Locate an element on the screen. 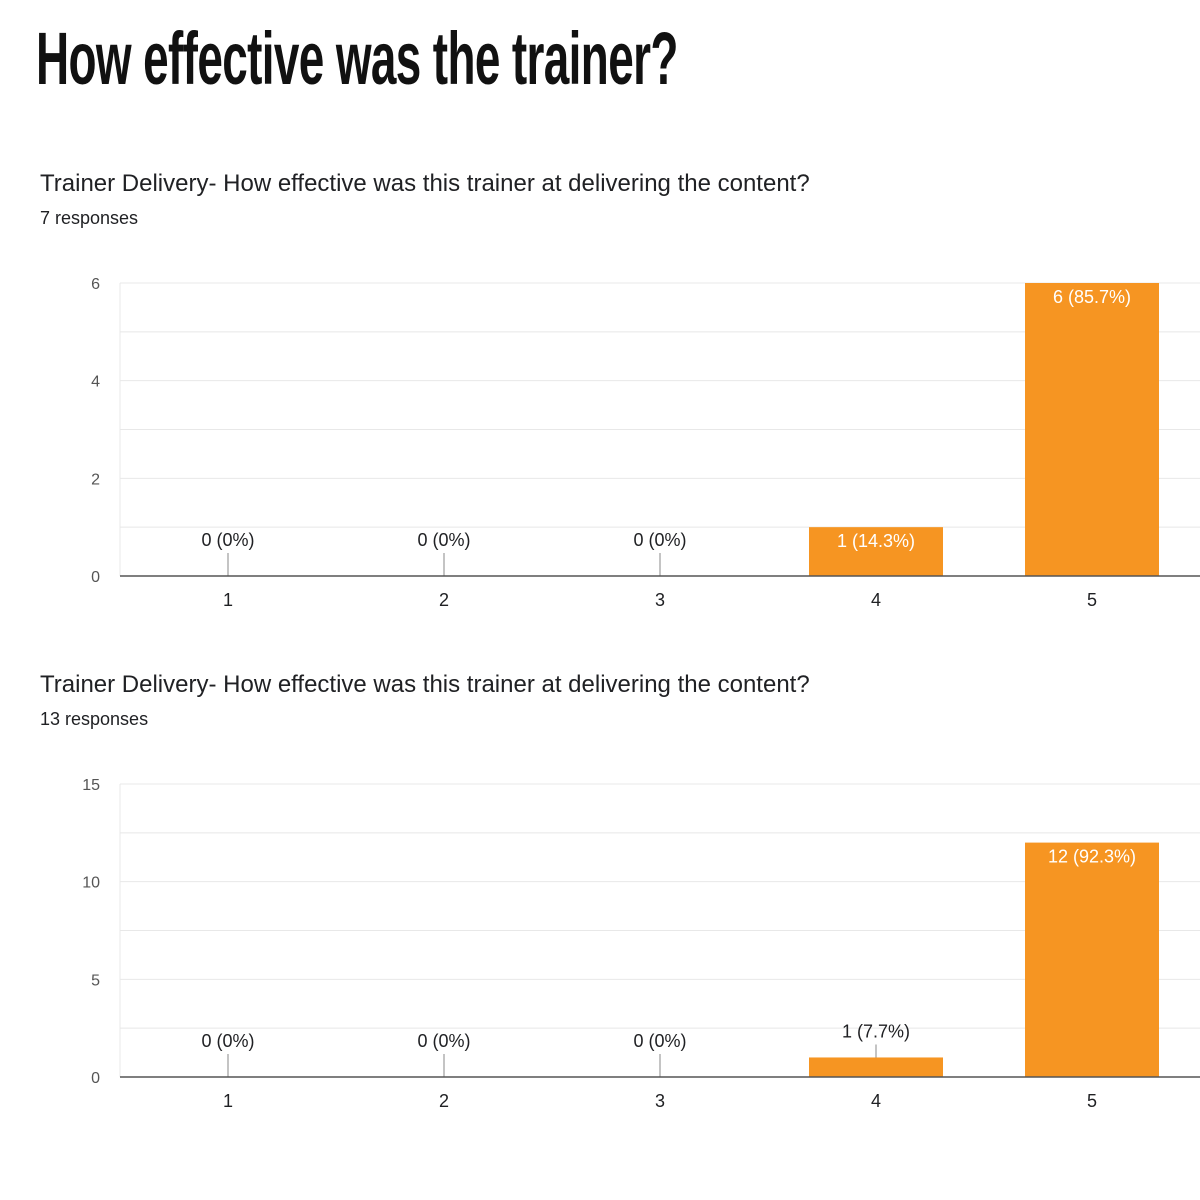 The height and width of the screenshot is (1200, 1200). data-label: 1 (7.7%) is located at coordinates (876, 1031).